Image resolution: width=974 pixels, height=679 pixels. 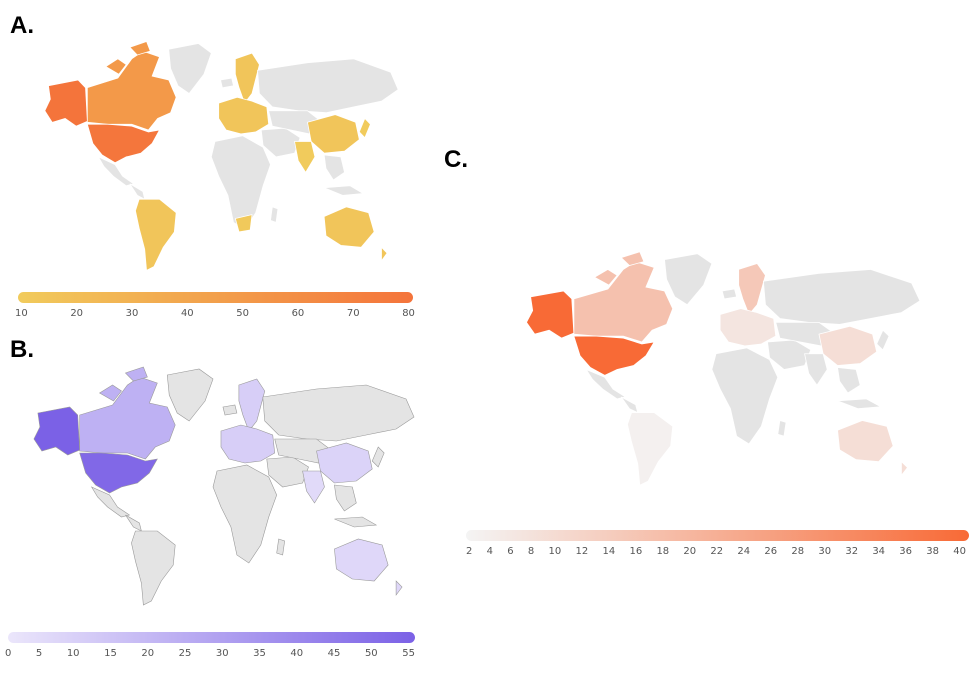 What do you see at coordinates (338, 413) in the screenshot?
I see `region-russia` at bounding box center [338, 413].